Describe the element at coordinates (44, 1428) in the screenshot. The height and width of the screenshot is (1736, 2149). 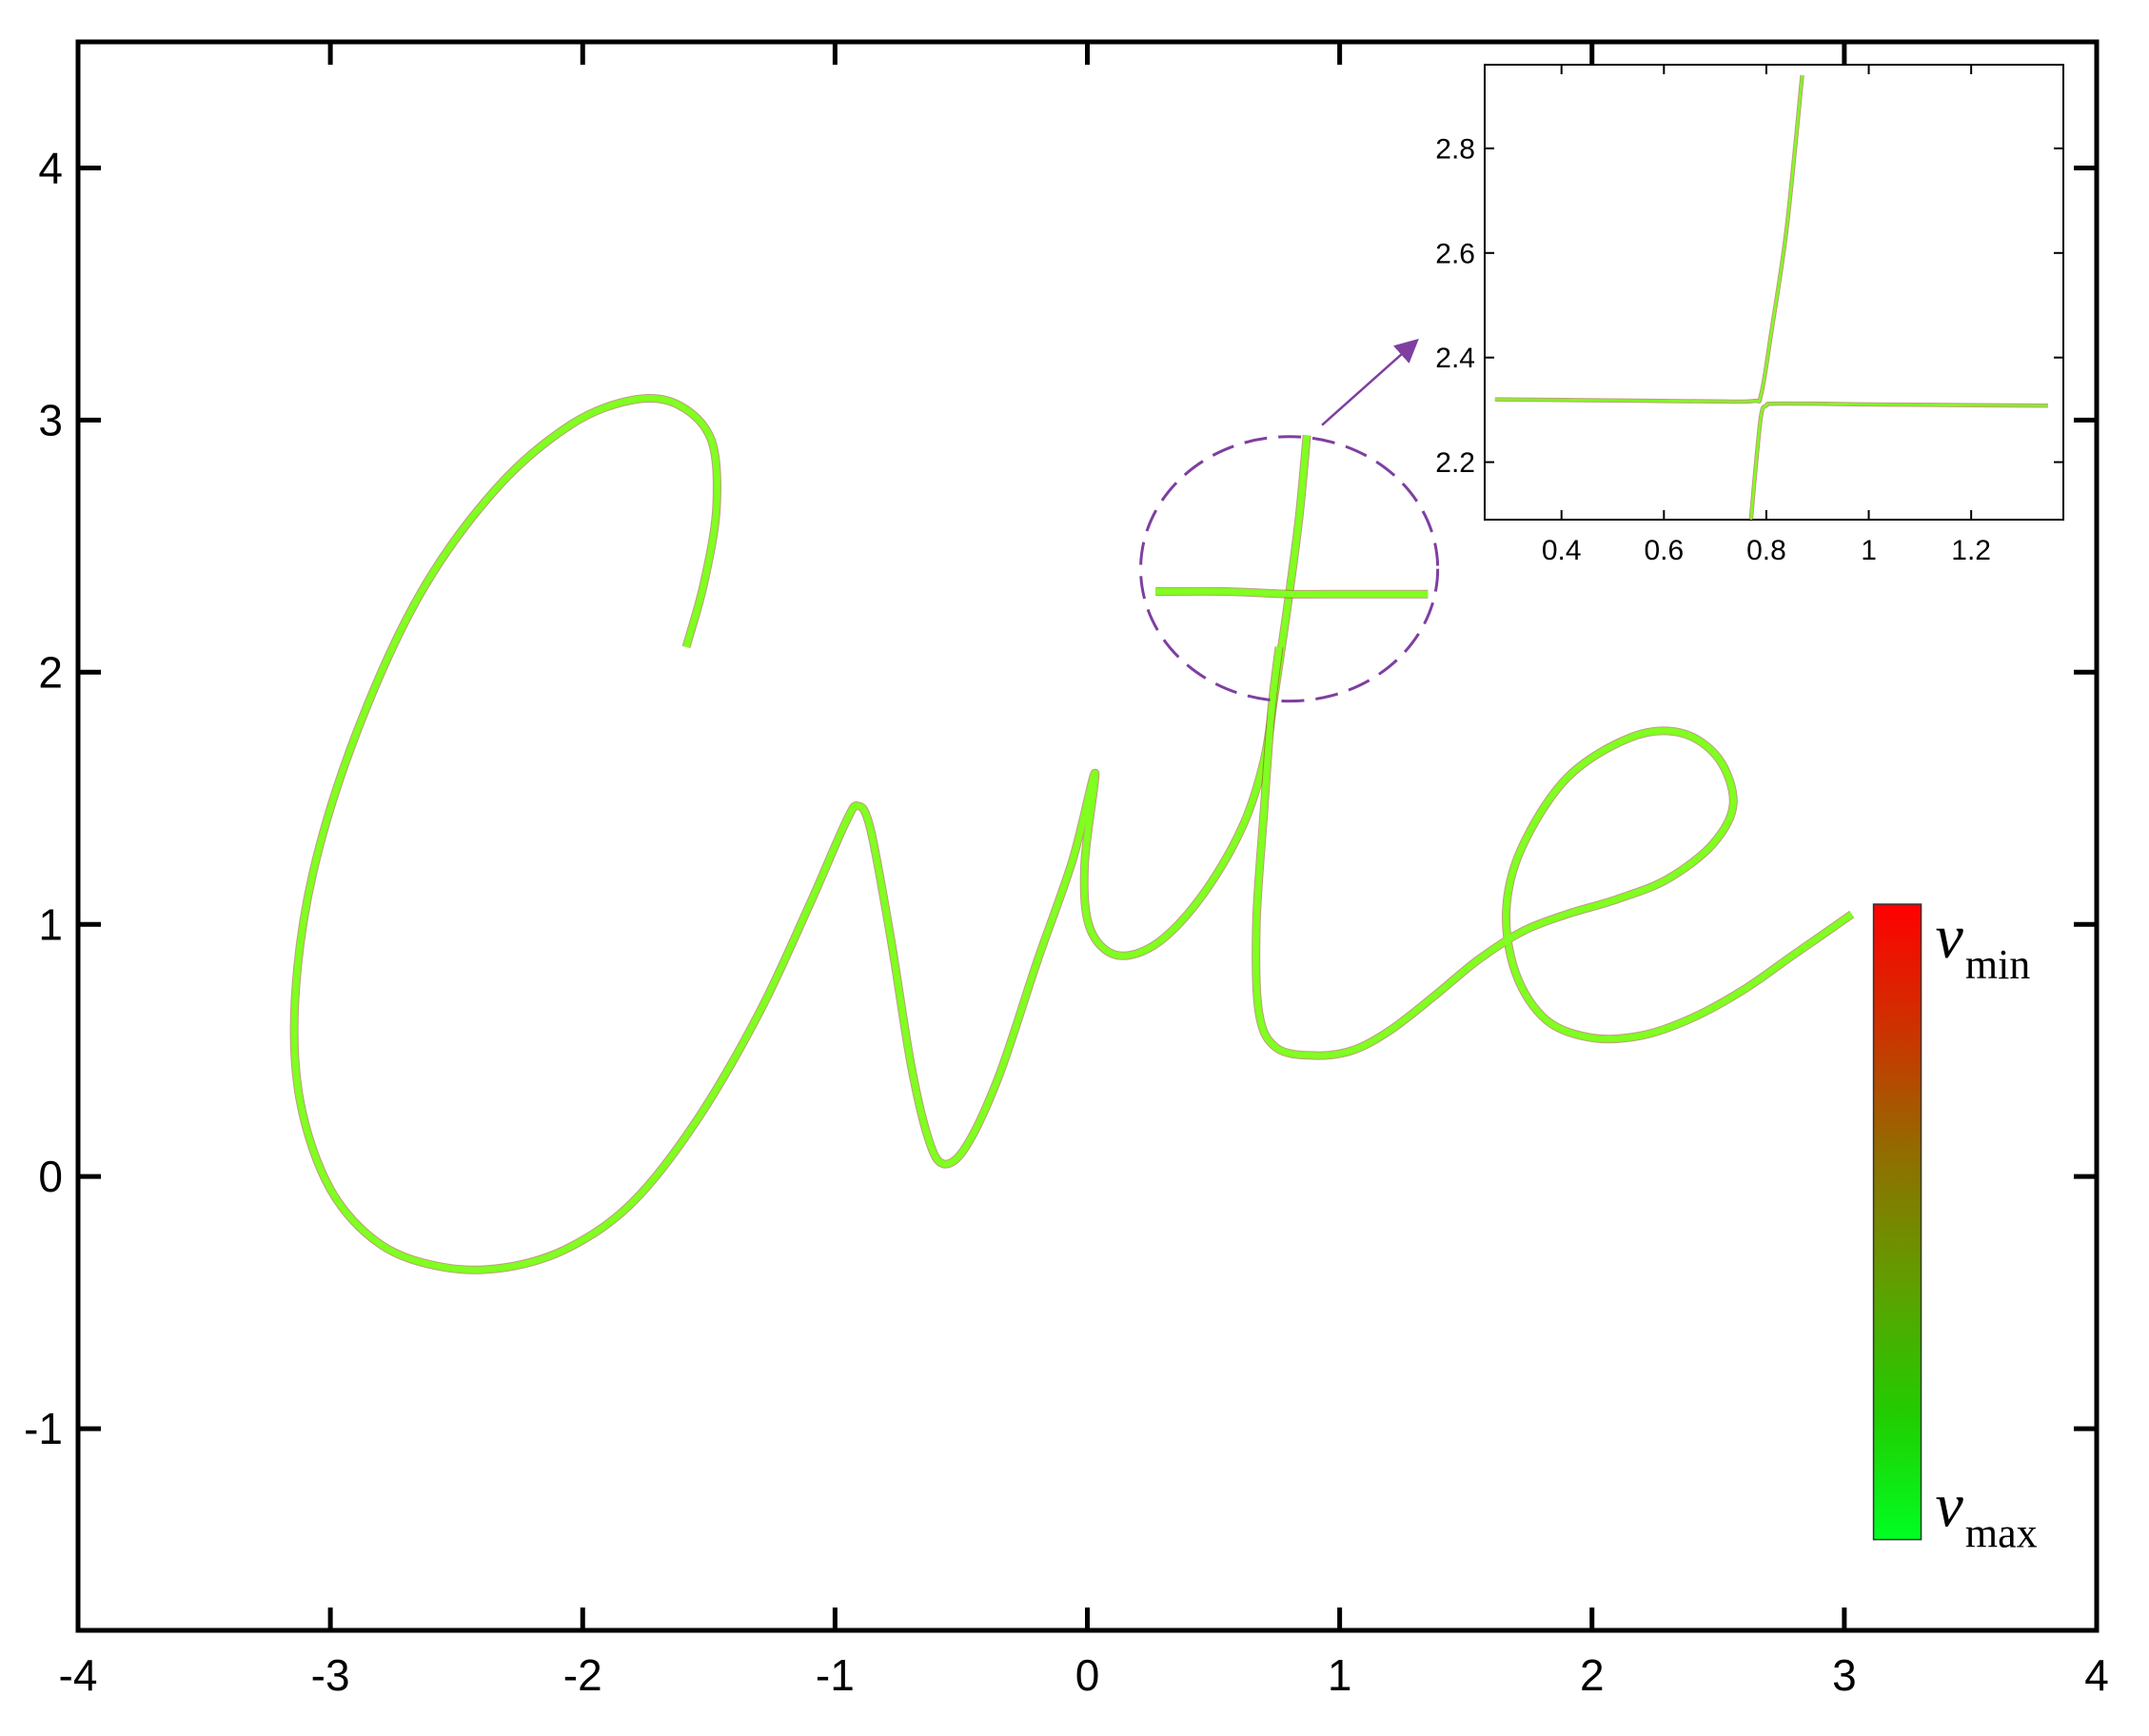
I see `main-ytick-label: -1` at that location.